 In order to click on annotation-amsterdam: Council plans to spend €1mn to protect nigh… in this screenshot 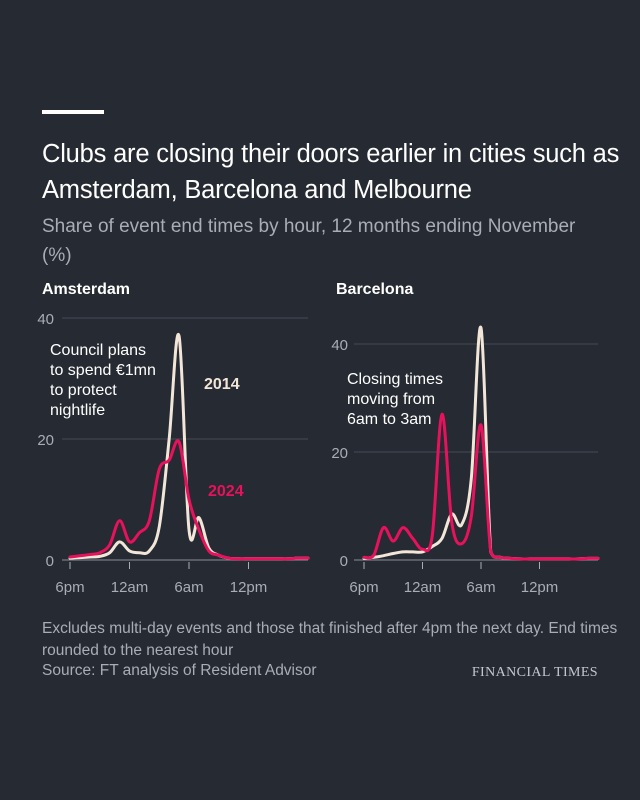, I will do `click(103, 380)`.